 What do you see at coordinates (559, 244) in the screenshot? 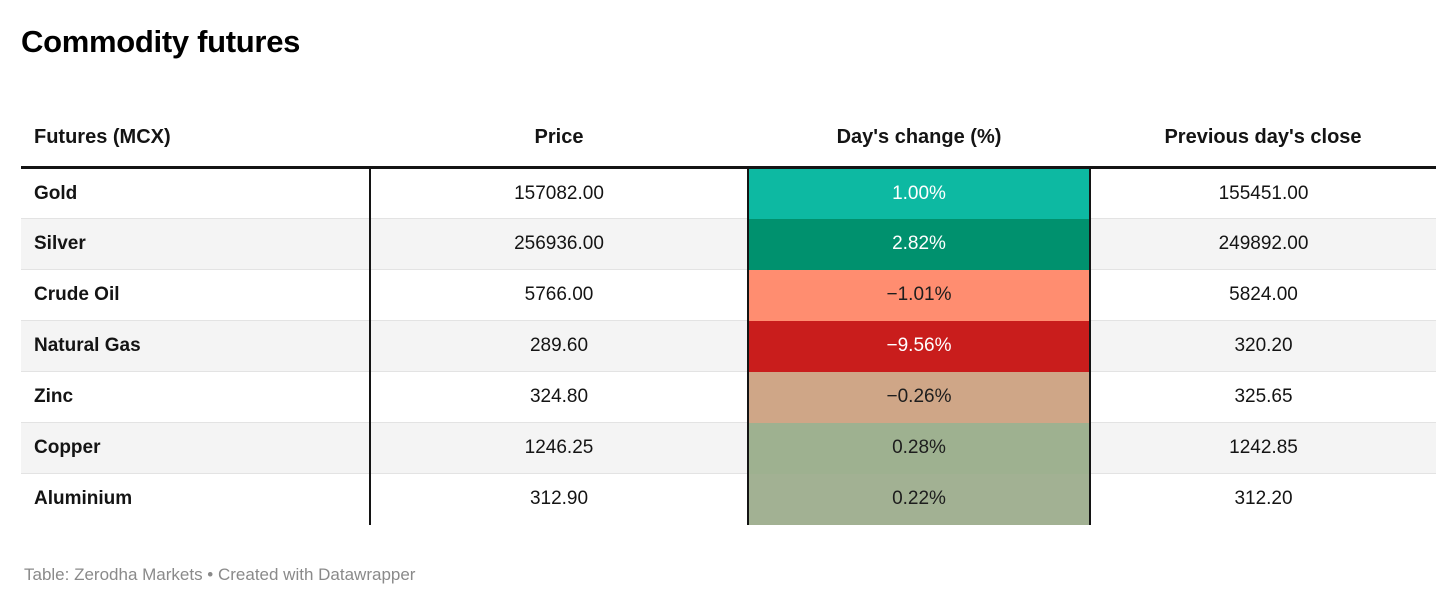
I see `price-cell: 256936.00` at bounding box center [559, 244].